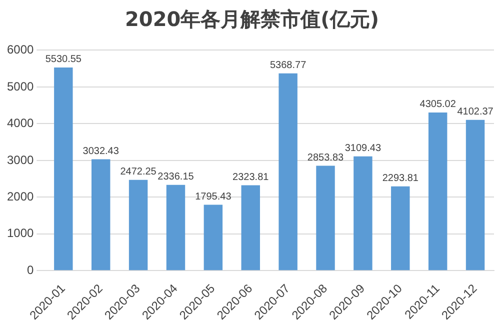  I want to click on y-tick-label: 2000, so click(20, 196).